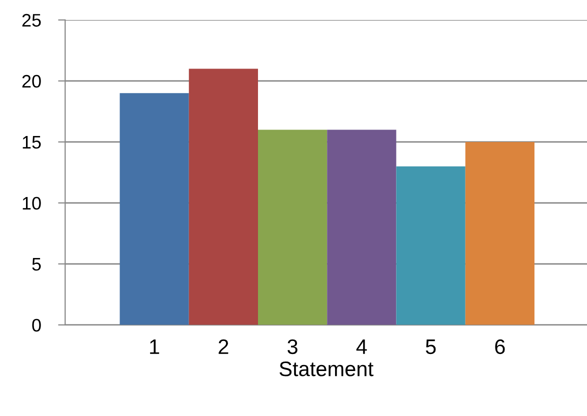  What do you see at coordinates (36, 264) in the screenshot?
I see `y-tick-label: 5` at bounding box center [36, 264].